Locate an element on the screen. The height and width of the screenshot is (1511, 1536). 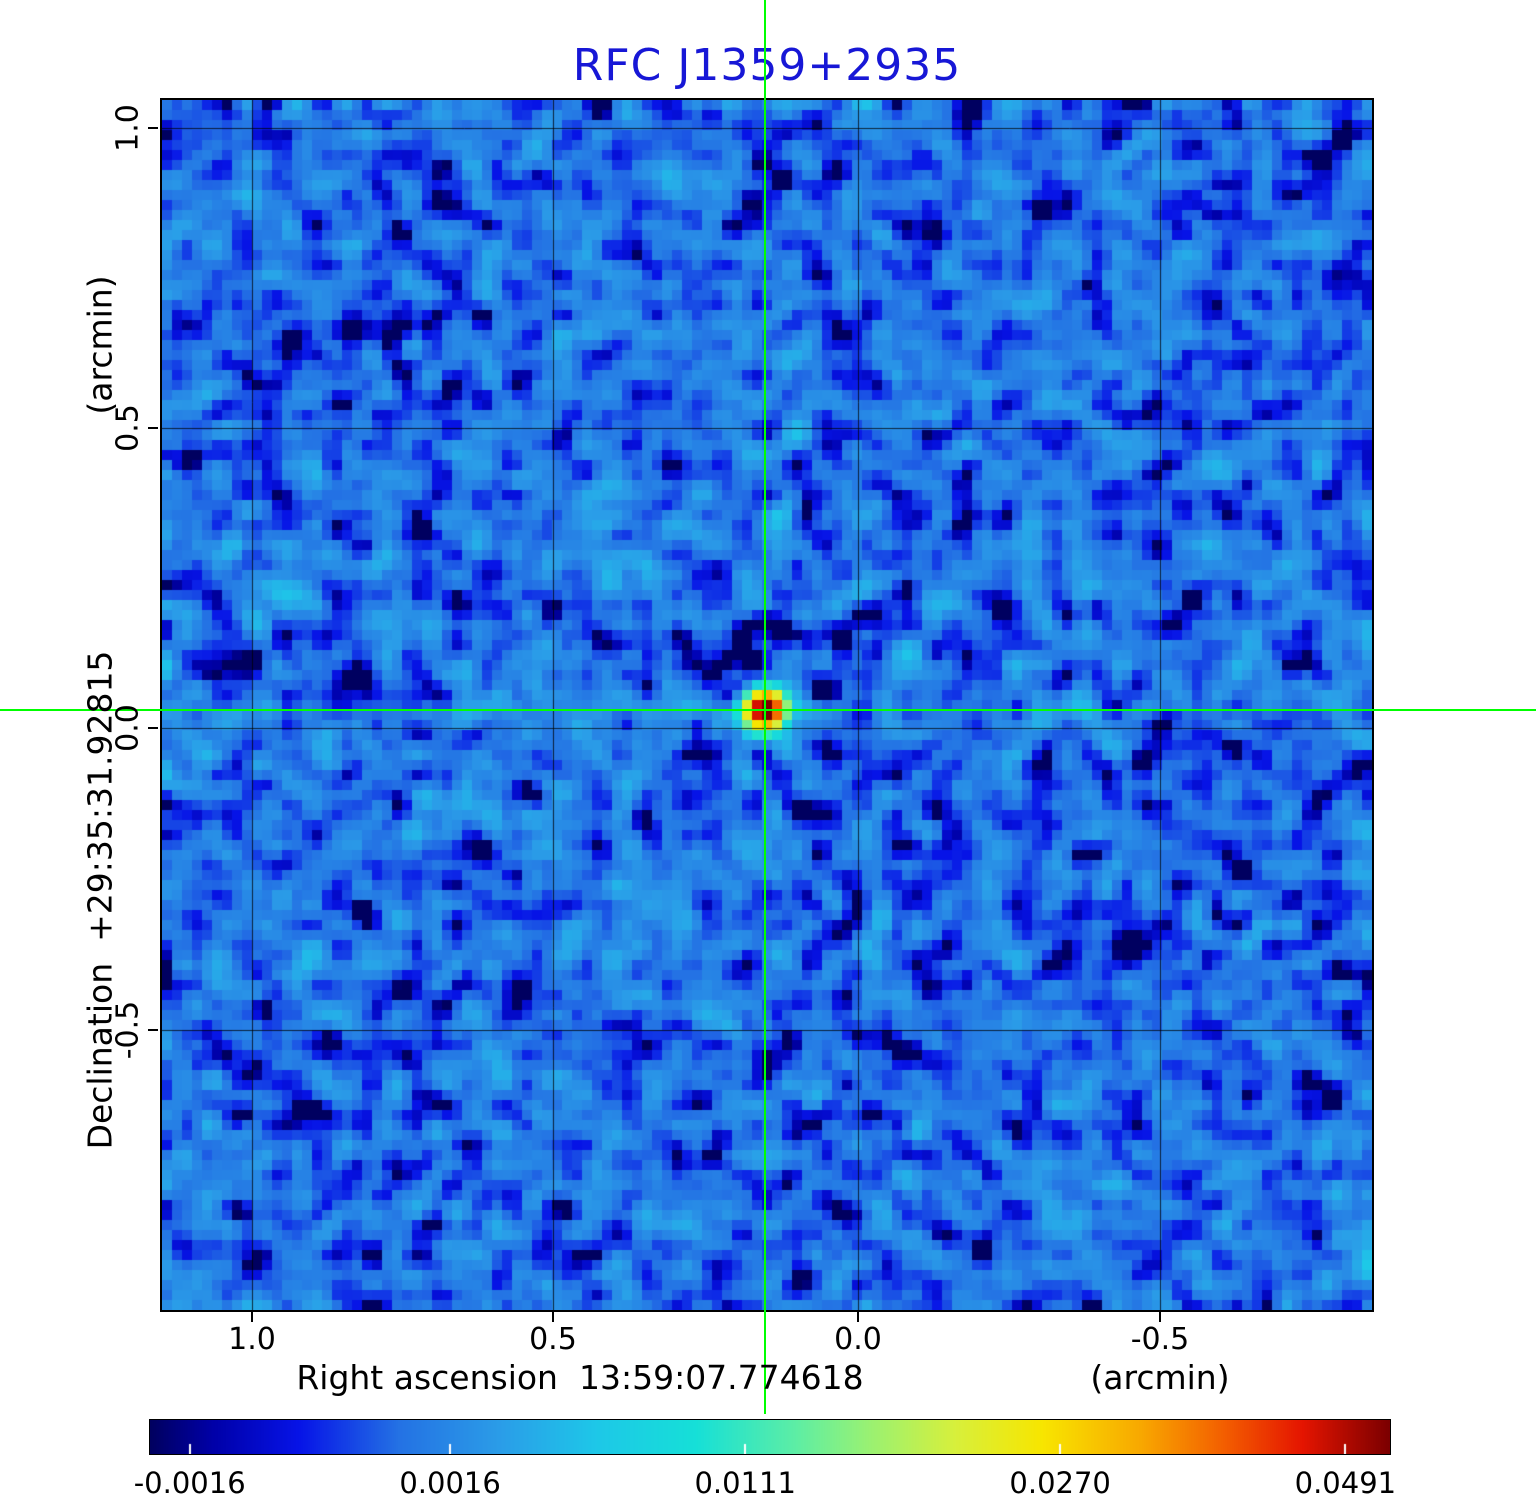
y-axis-value: +29:35:31.92815 is located at coordinates (100, 796).